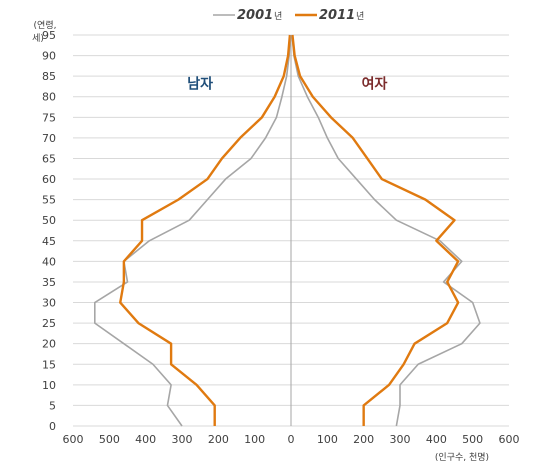 This screenshot has width=550, height=466. Describe the element at coordinates (49, 241) in the screenshot. I see `y-tick-label: 45` at that location.